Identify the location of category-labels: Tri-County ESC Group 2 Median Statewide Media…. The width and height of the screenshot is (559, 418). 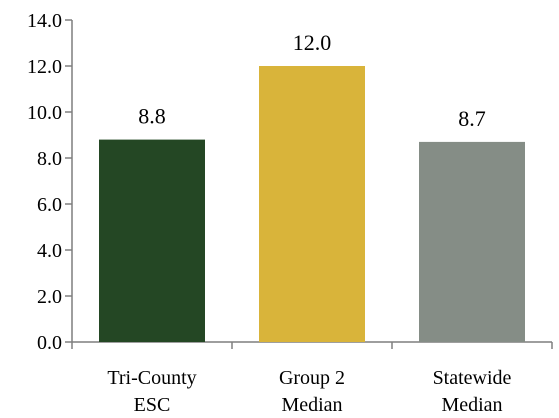
(309, 391).